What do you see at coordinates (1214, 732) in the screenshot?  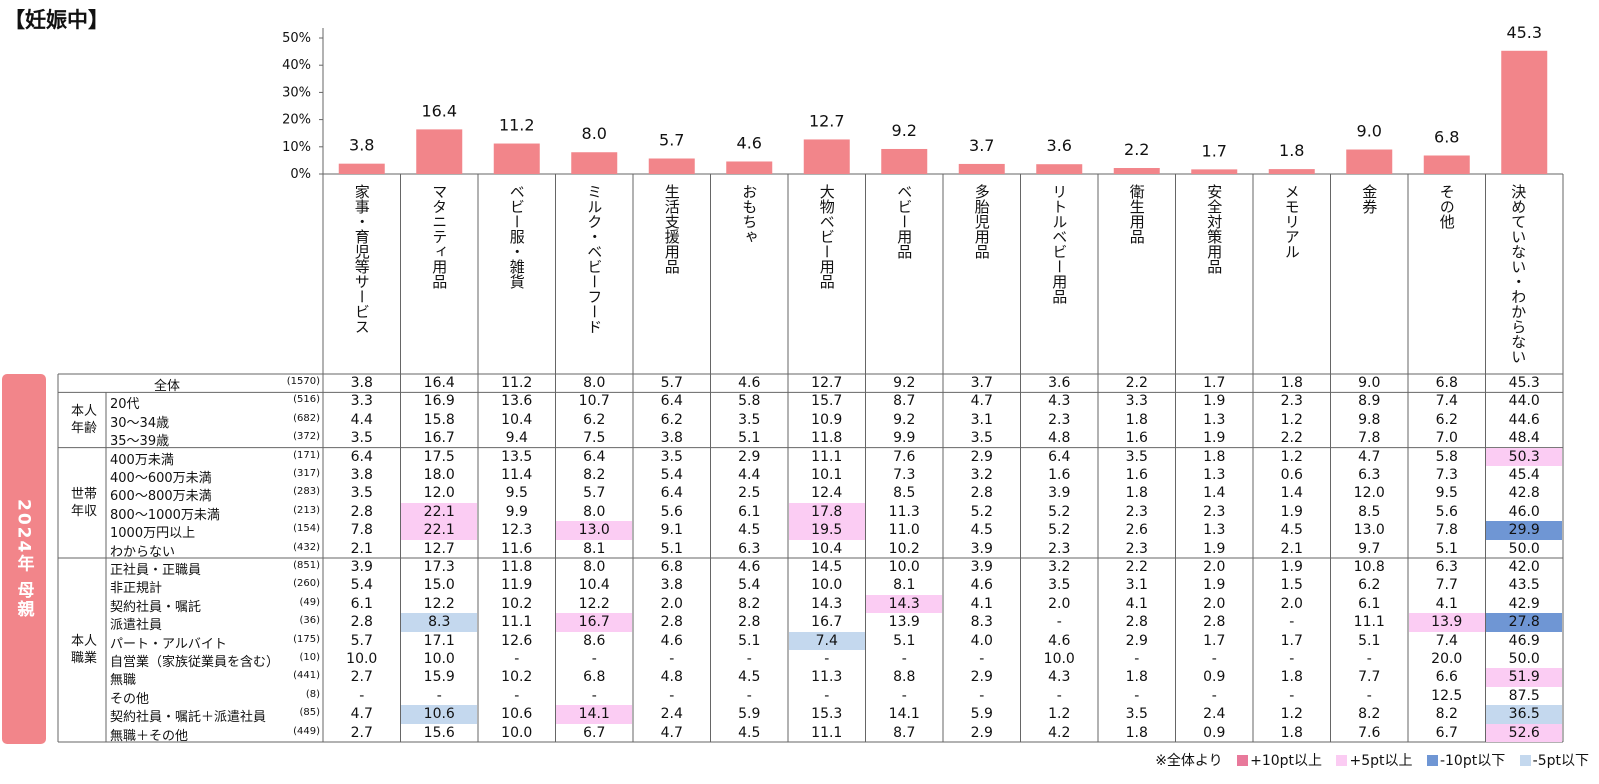 I see `table-cell: 0.9` at bounding box center [1214, 732].